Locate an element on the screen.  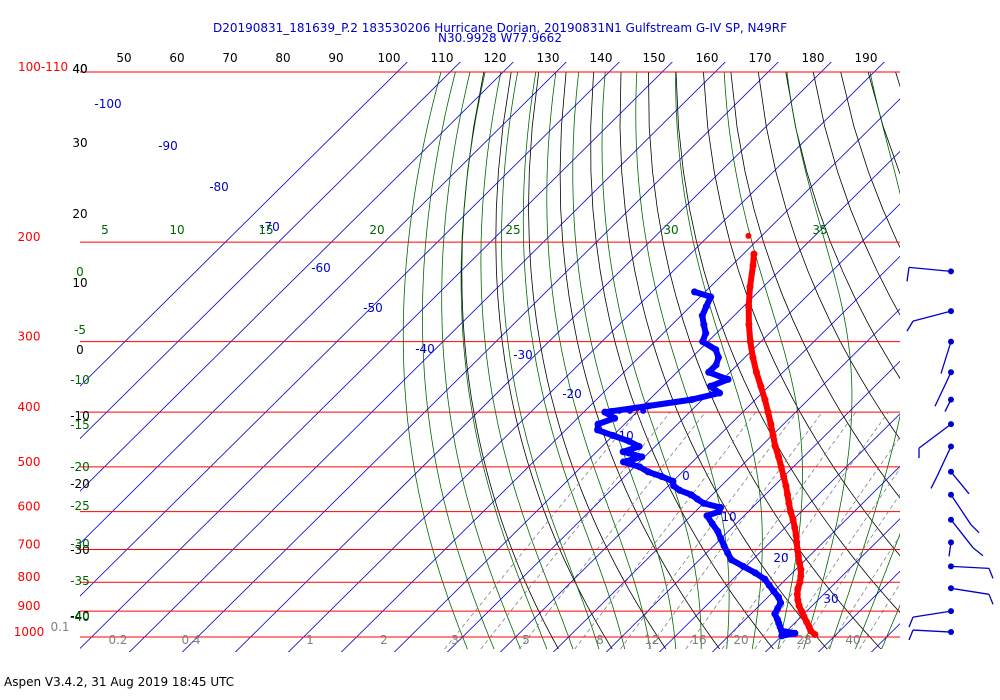
wind-barbs is located at coordinates (950, 453).